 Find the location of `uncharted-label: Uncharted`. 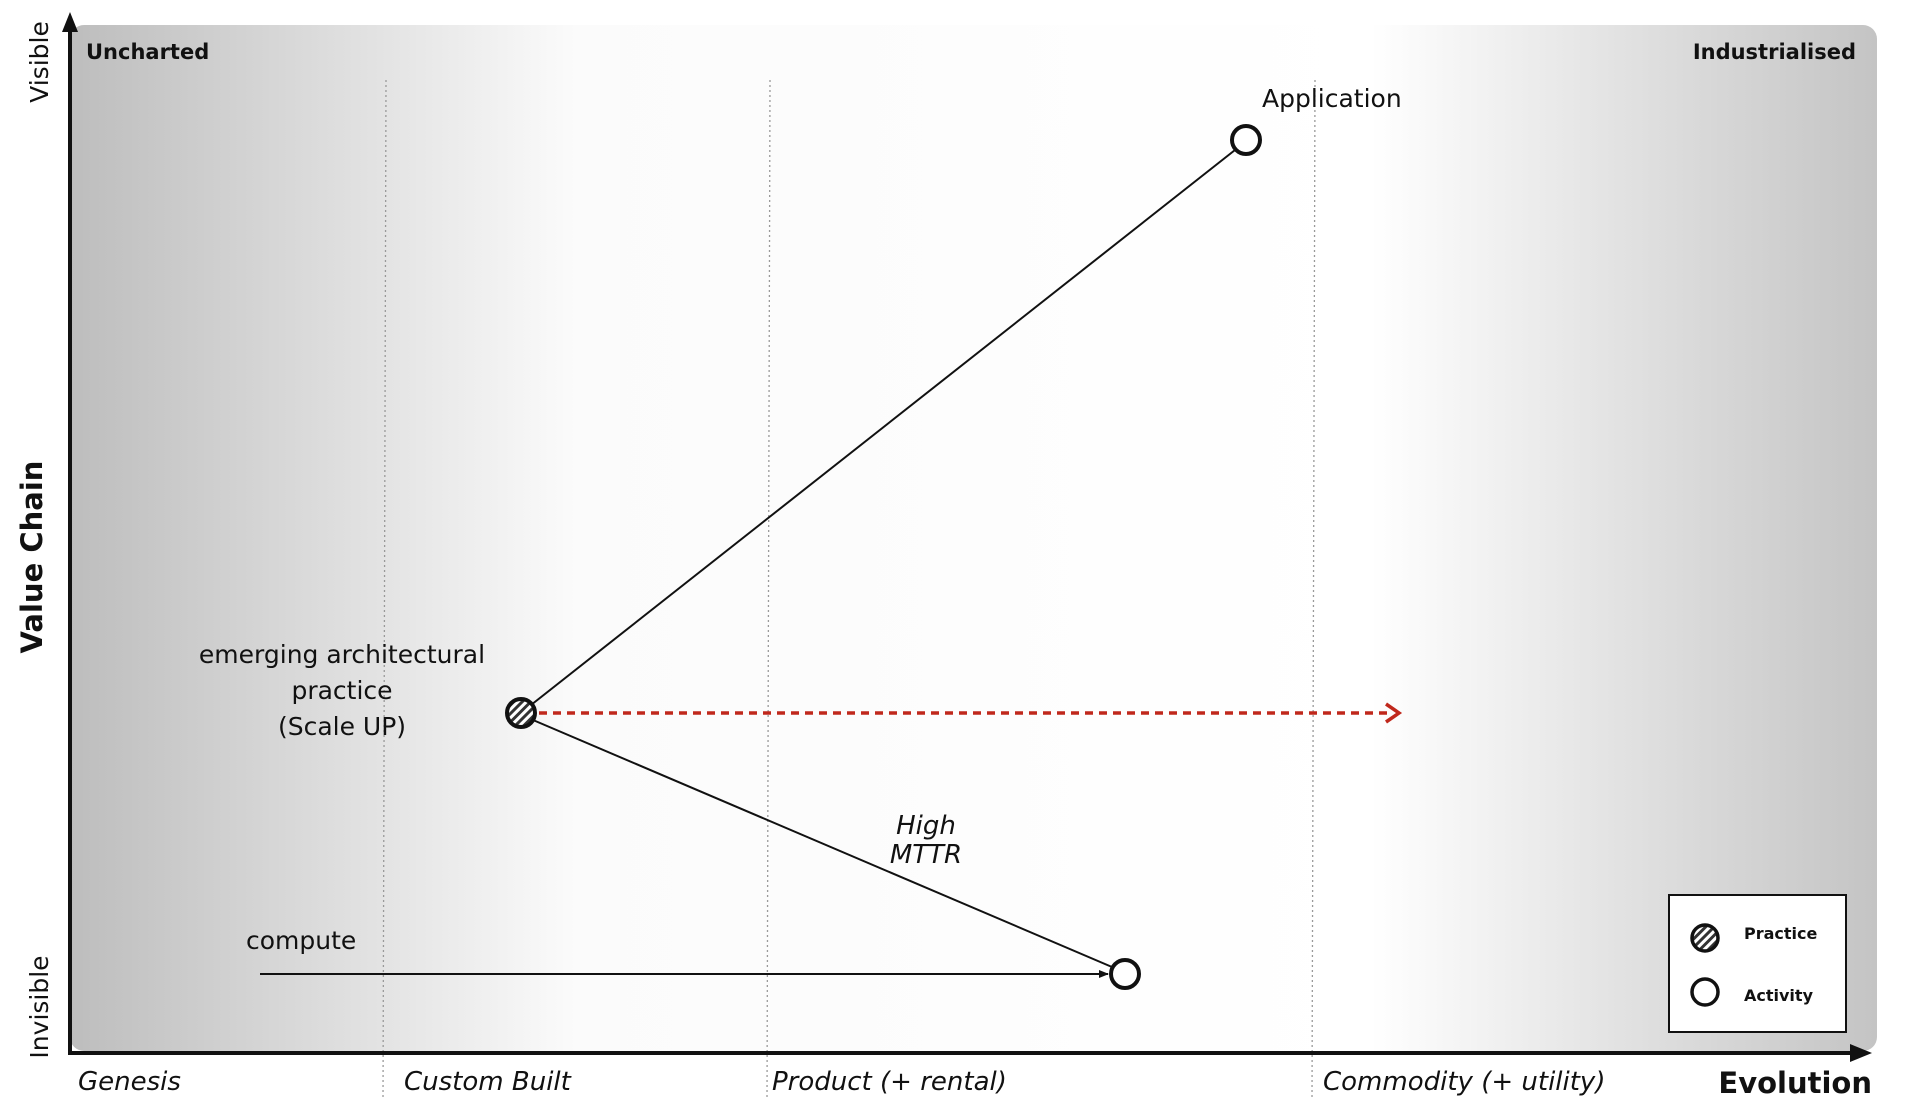

uncharted-label: Uncharted is located at coordinates (147, 52).